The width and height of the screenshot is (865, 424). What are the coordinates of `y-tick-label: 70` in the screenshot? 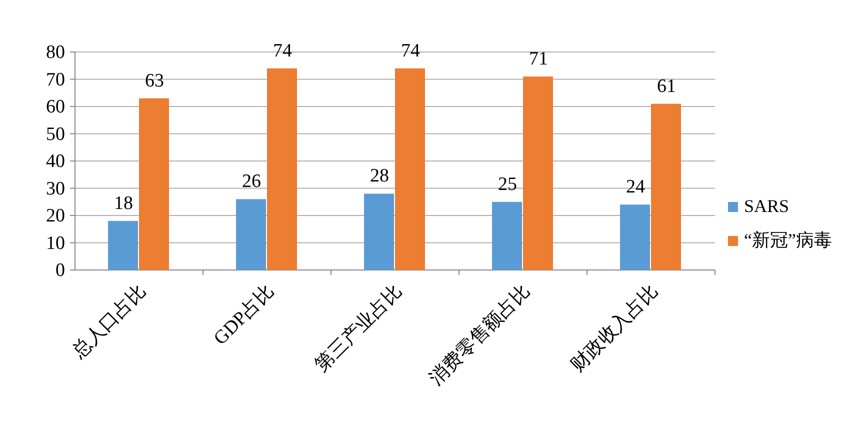 It's located at (55, 79).